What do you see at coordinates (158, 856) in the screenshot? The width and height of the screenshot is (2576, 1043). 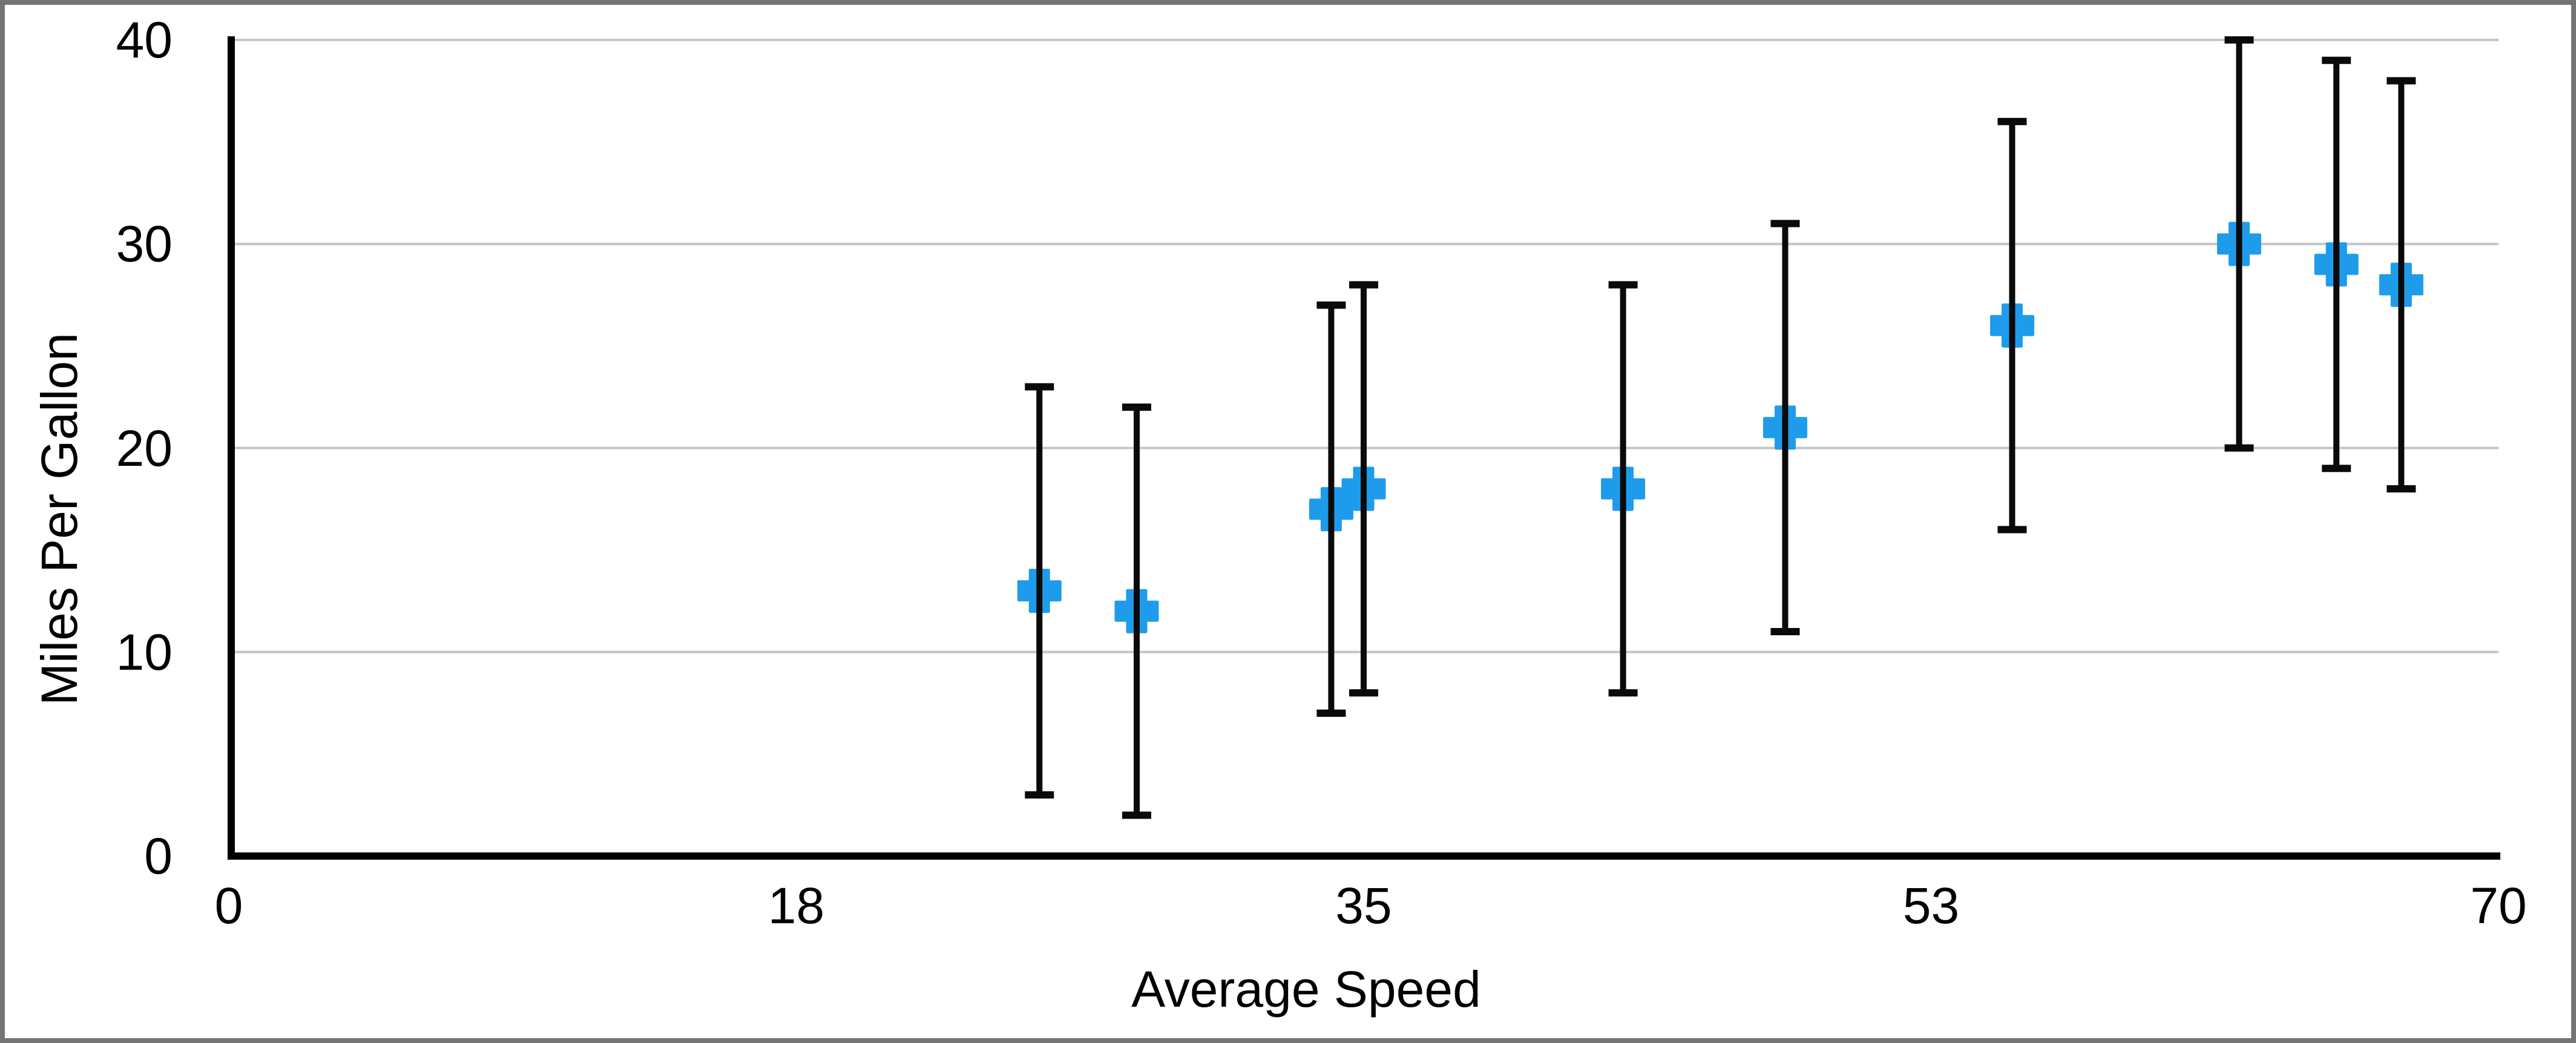 I see `y-tick-label: 0` at bounding box center [158, 856].